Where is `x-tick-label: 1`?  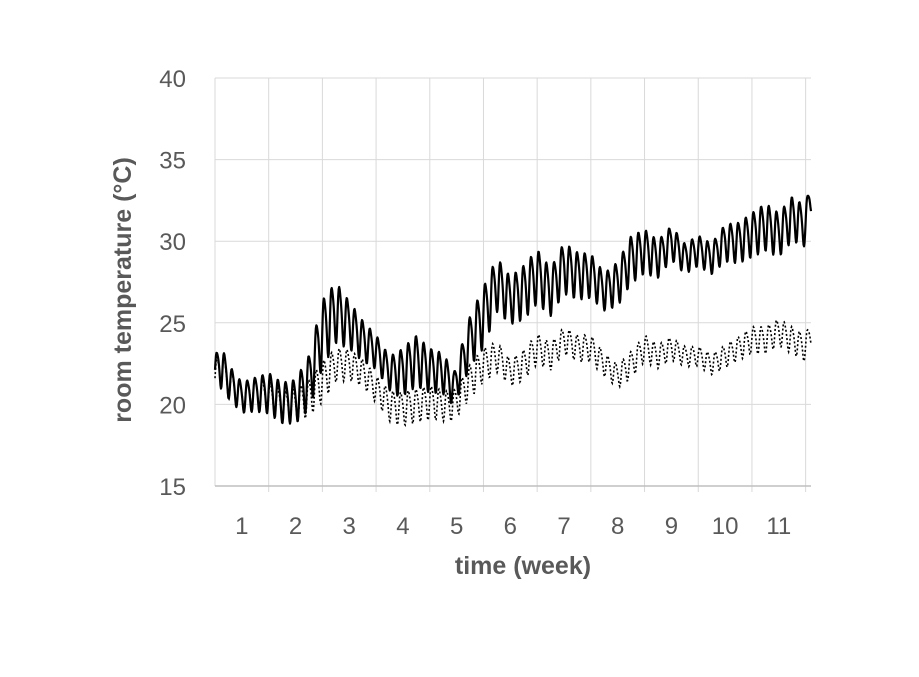
x-tick-label: 1 is located at coordinates (241, 526).